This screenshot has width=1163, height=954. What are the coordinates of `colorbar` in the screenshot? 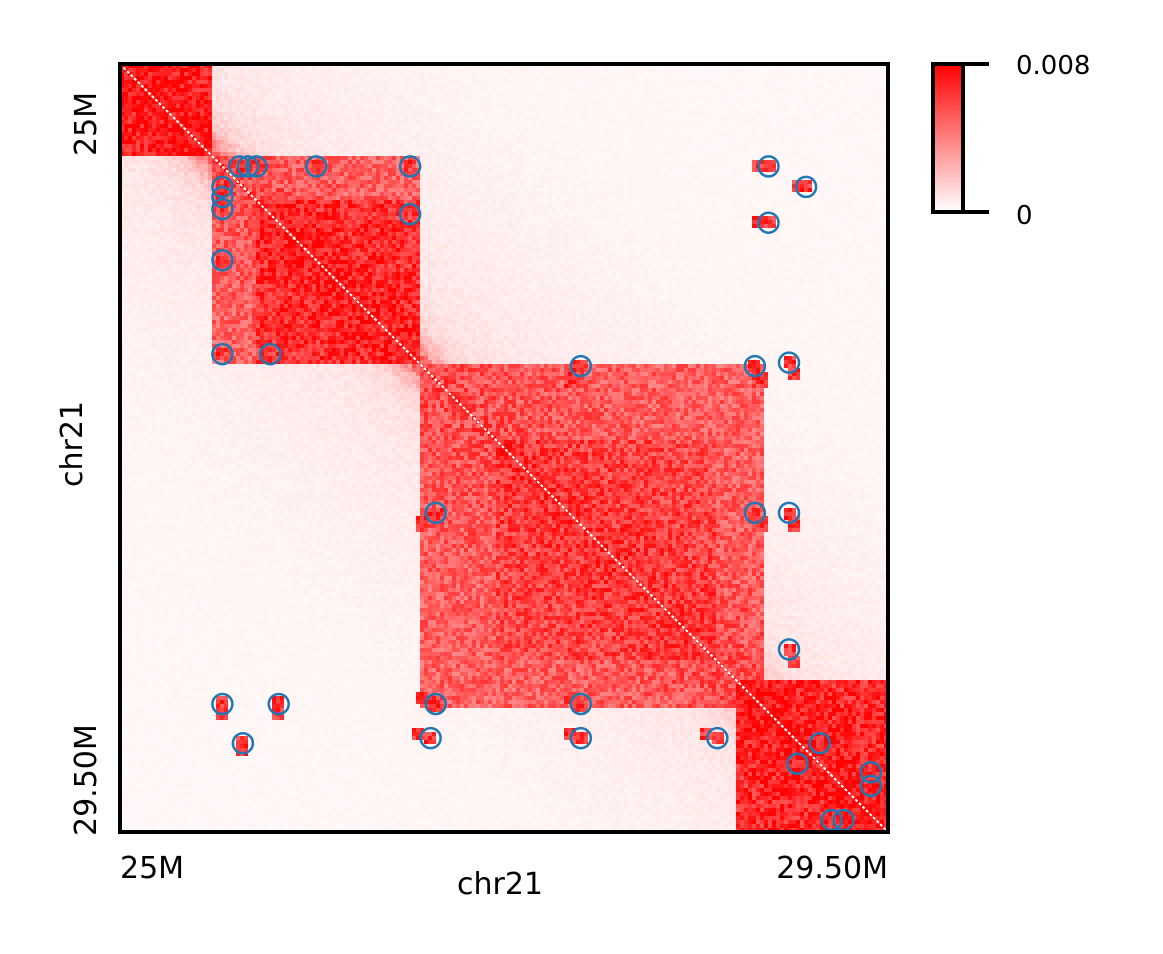 It's located at (948, 138).